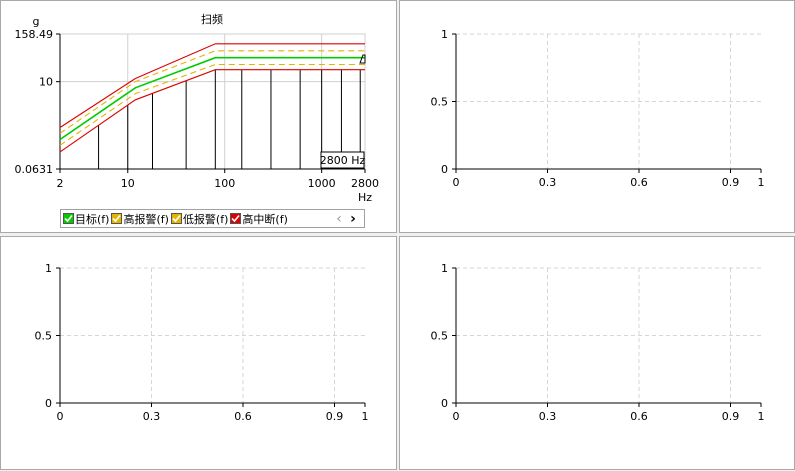 Image resolution: width=795 pixels, height=471 pixels. Describe the element at coordinates (362, 59) in the screenshot. I see `cursor-marker` at that location.